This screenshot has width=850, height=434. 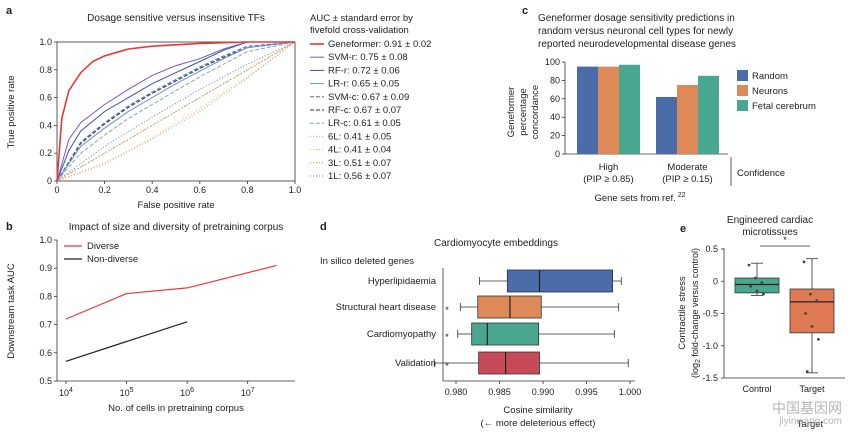 What do you see at coordinates (695, 370) in the screenshot?
I see `panel-e-ylabel-2-pre: (log` at bounding box center [695, 370].